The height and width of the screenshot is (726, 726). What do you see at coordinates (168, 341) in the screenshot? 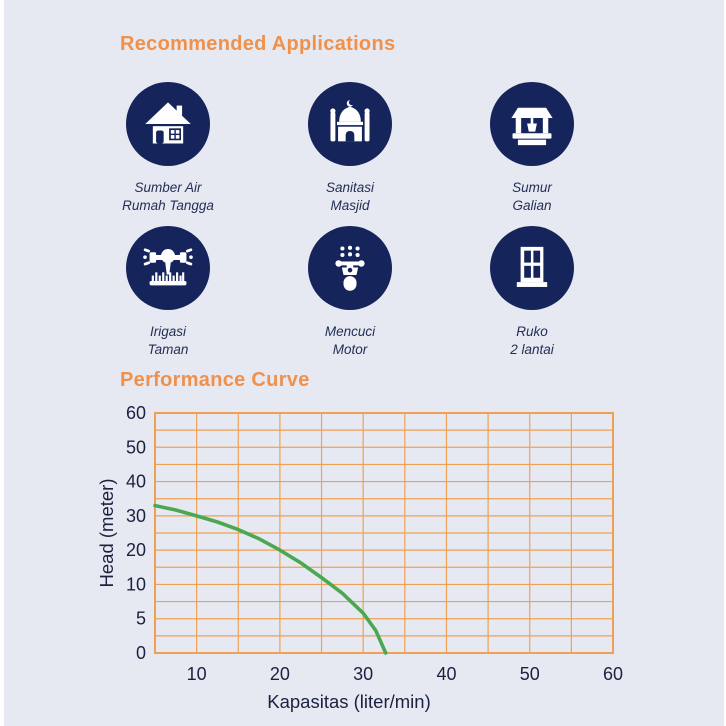
I see `application-label: Irigasi Taman` at bounding box center [168, 341].